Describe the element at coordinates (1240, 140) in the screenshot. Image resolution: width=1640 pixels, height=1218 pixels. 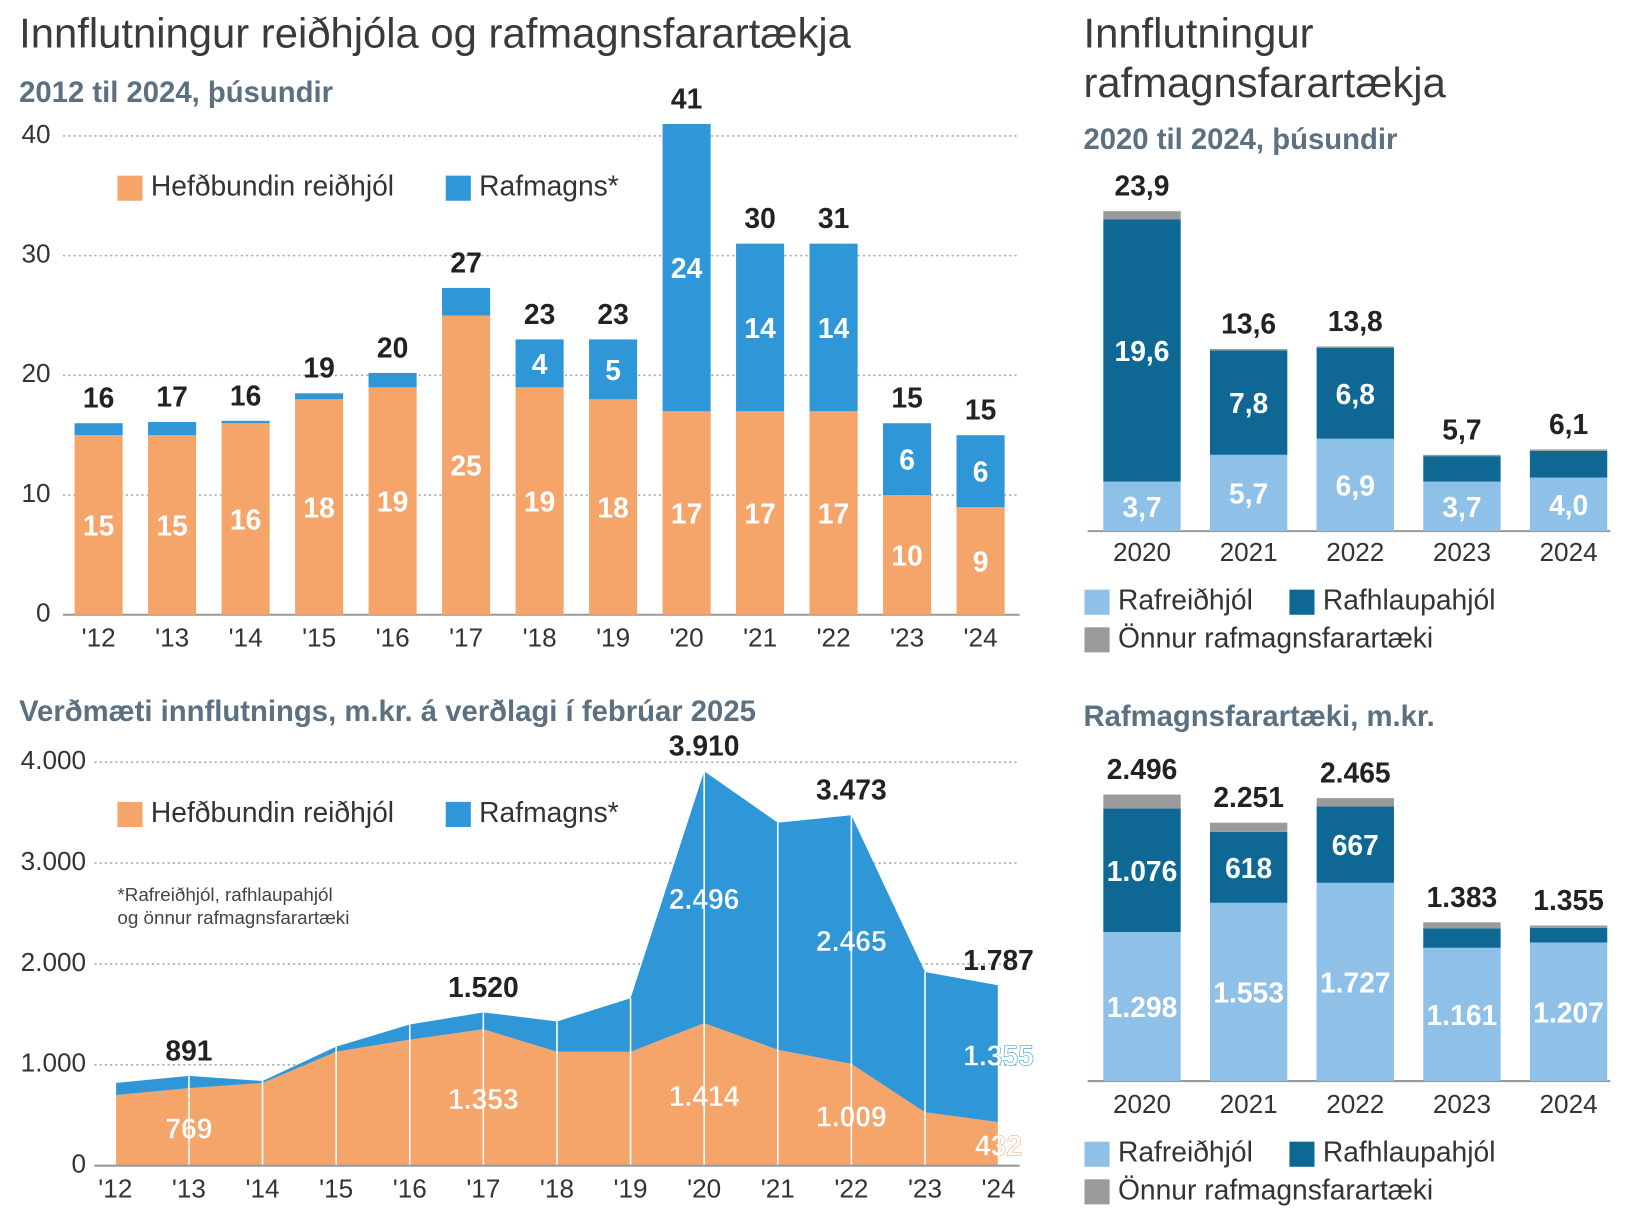
I see `chart-subtitle: 2020 til 2024, þúsundir` at that location.